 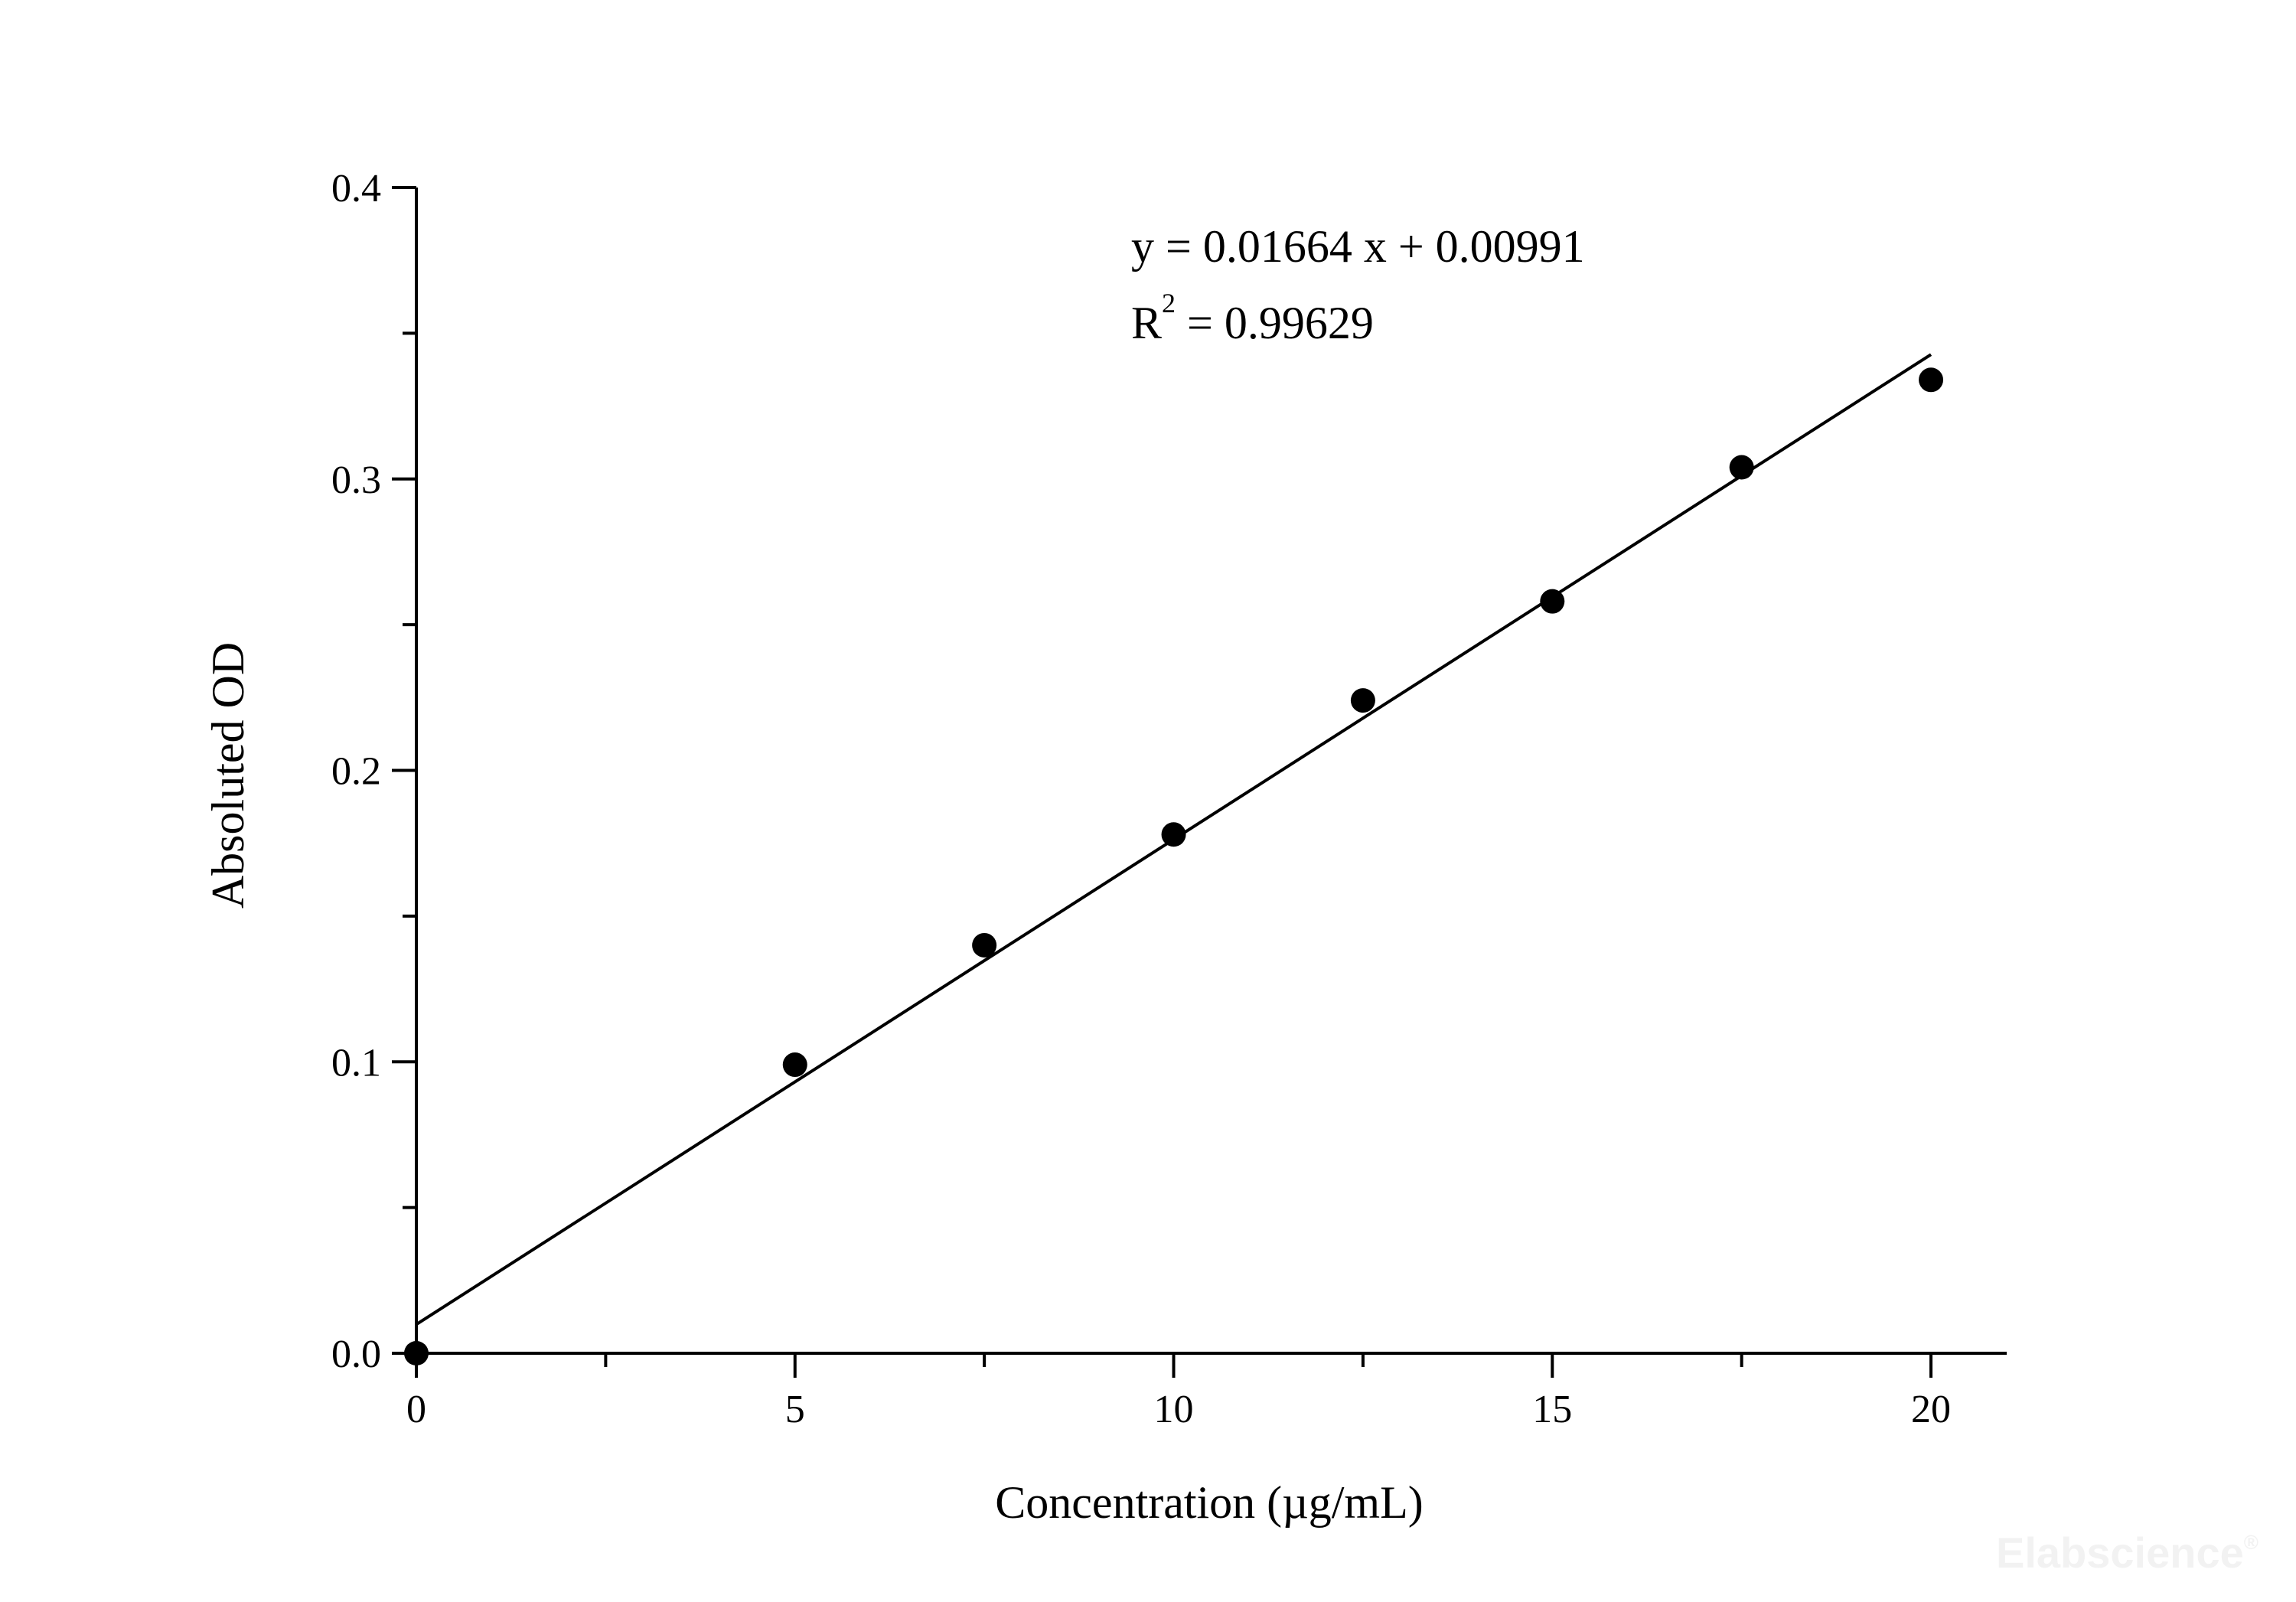 What do you see at coordinates (356, 772) in the screenshot?
I see `y-tick-label: 0.2` at bounding box center [356, 772].